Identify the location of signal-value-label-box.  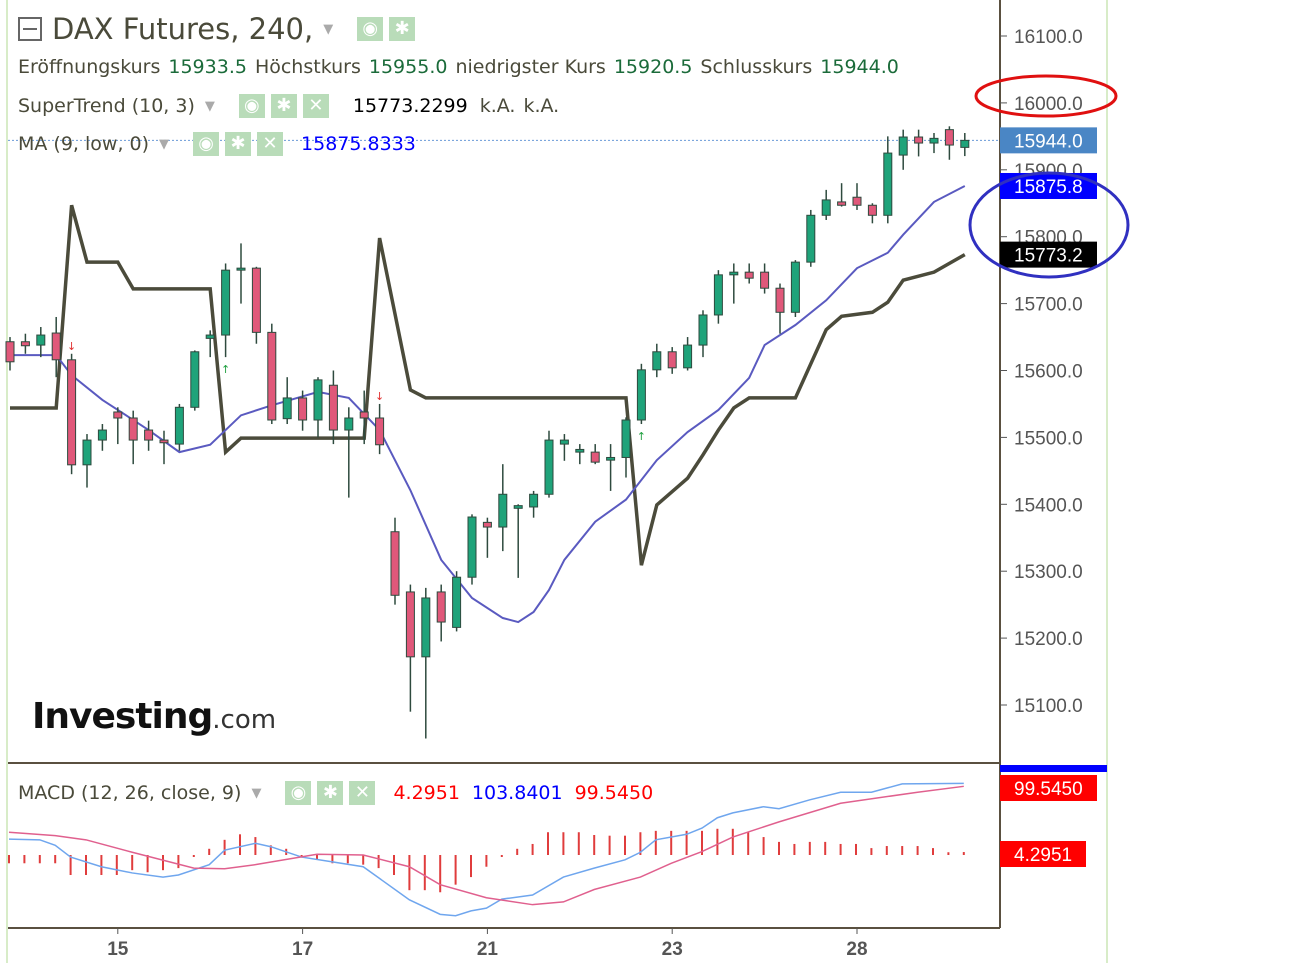
(1048, 788).